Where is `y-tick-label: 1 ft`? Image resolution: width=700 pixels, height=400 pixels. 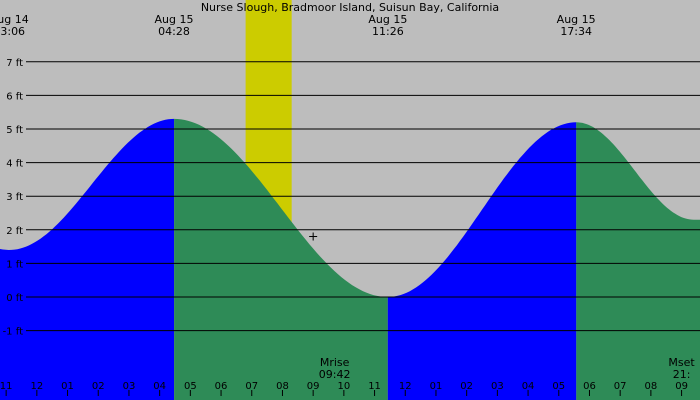 y-tick-label: 1 ft is located at coordinates (14, 264).